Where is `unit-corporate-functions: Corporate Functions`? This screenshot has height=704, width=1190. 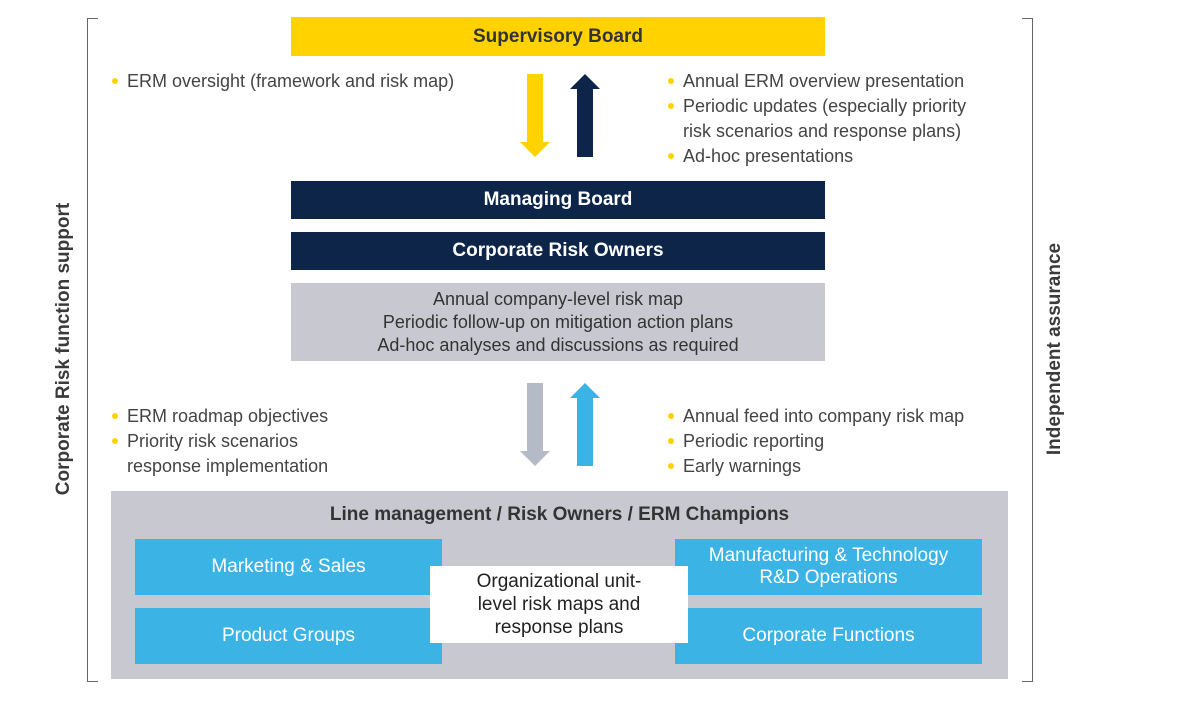
unit-corporate-functions: Corporate Functions is located at coordinates (828, 636).